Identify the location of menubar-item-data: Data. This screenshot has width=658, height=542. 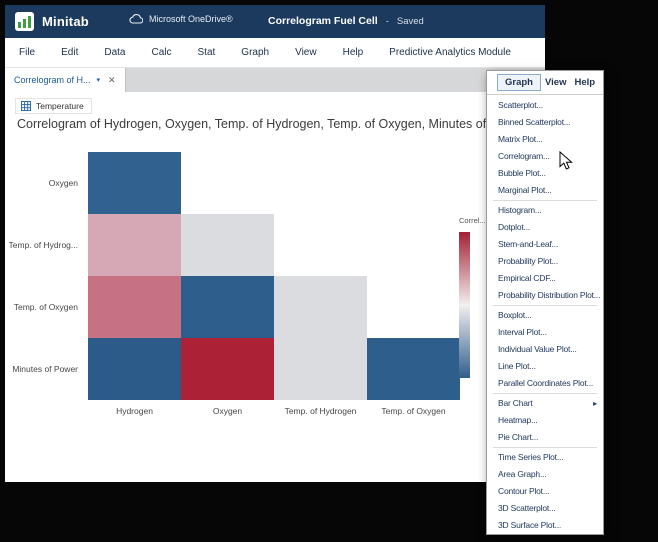
(115, 52).